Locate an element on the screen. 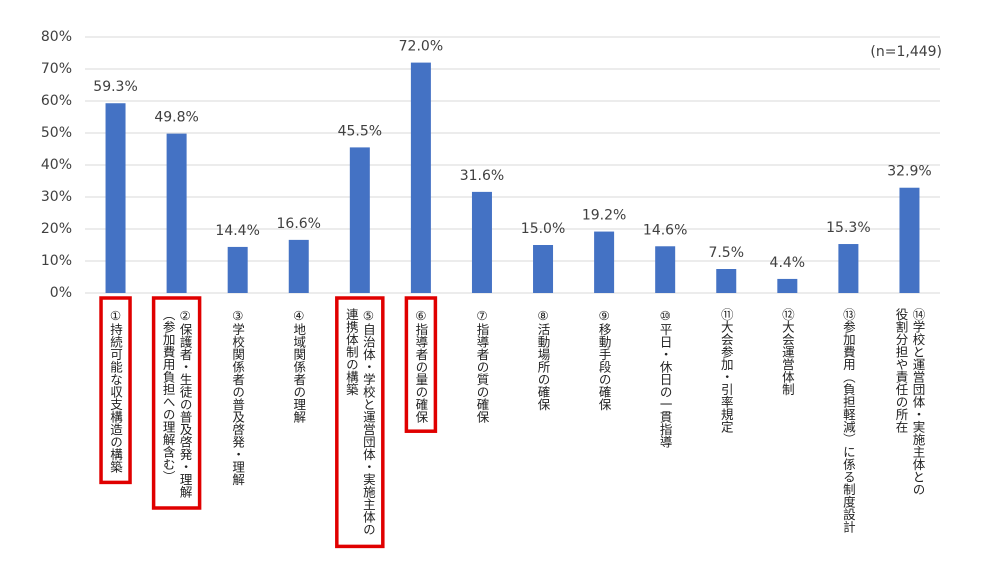 The height and width of the screenshot is (572, 995). x-tick-label: 役割分担や責任の所在 is located at coordinates (900, 370).